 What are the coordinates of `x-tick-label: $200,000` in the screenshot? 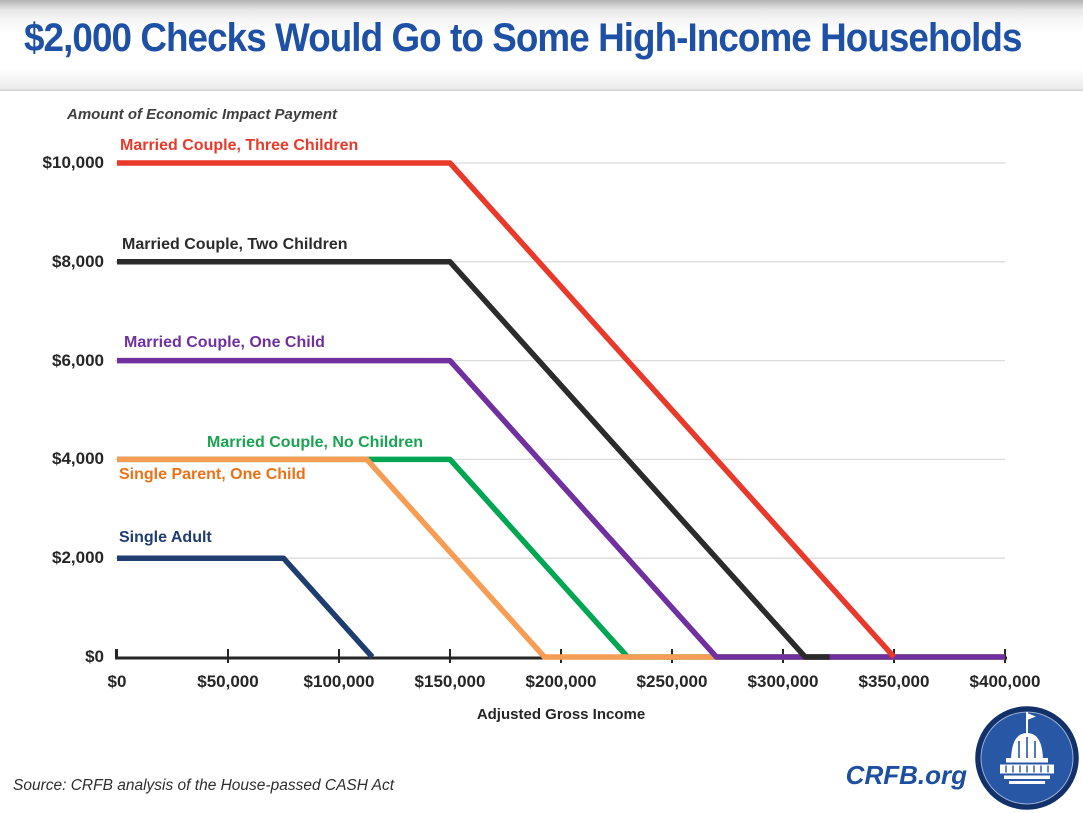 It's located at (561, 681).